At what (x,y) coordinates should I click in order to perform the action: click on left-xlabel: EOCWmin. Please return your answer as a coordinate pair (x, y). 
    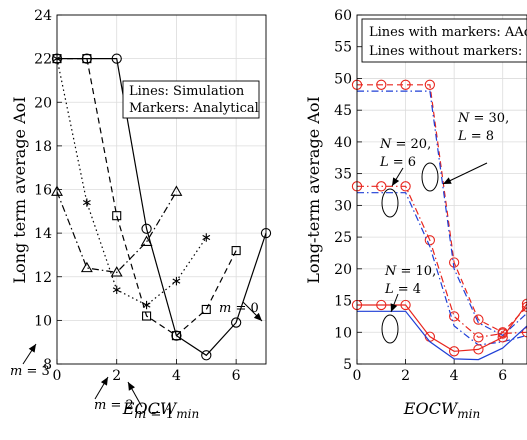
    Looking at the image, I should click on (160, 410).